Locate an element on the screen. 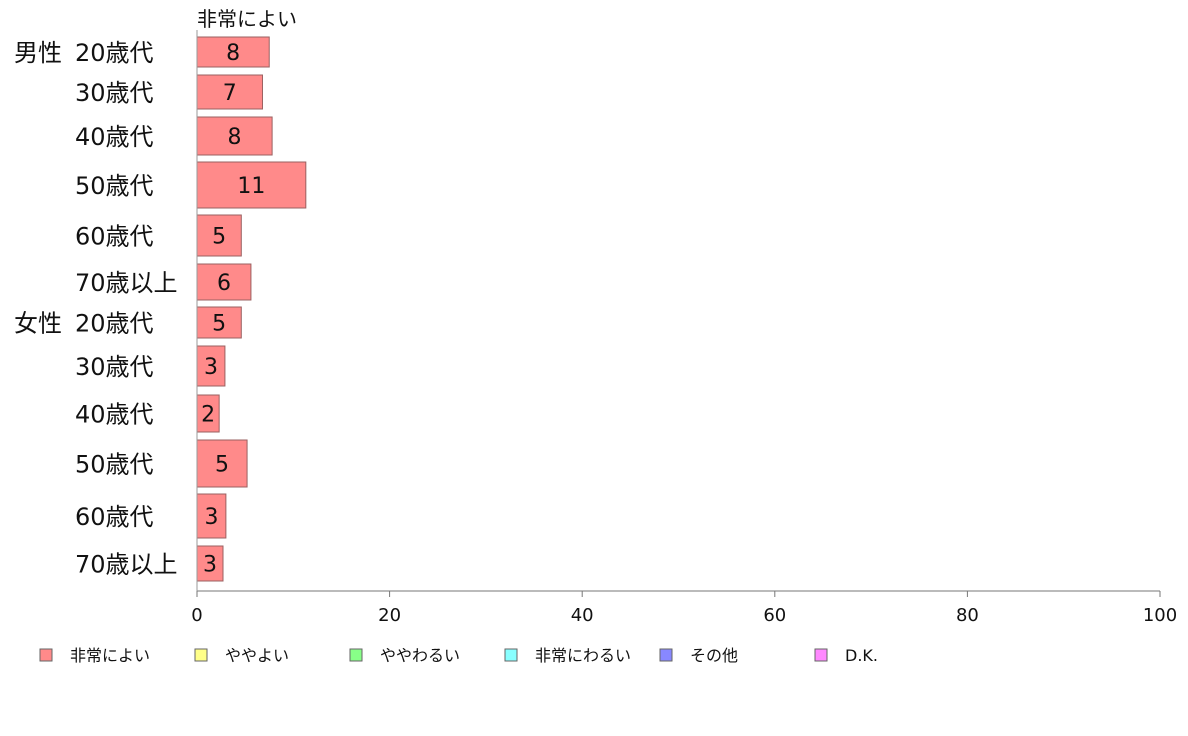 This screenshot has width=1188, height=736. x-tick-label: 60 is located at coordinates (774, 615).